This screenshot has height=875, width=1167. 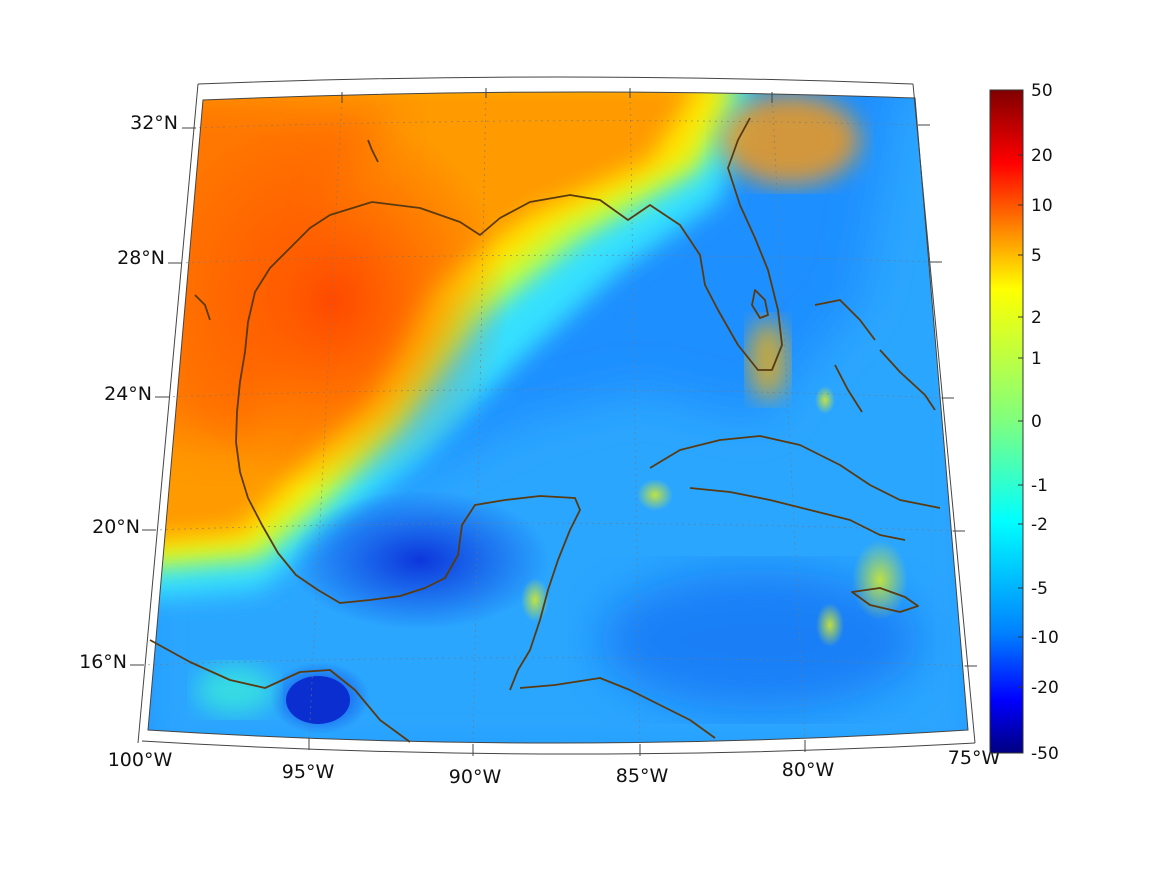 I want to click on lon-tick-label: 100°W, so click(x=140, y=760).